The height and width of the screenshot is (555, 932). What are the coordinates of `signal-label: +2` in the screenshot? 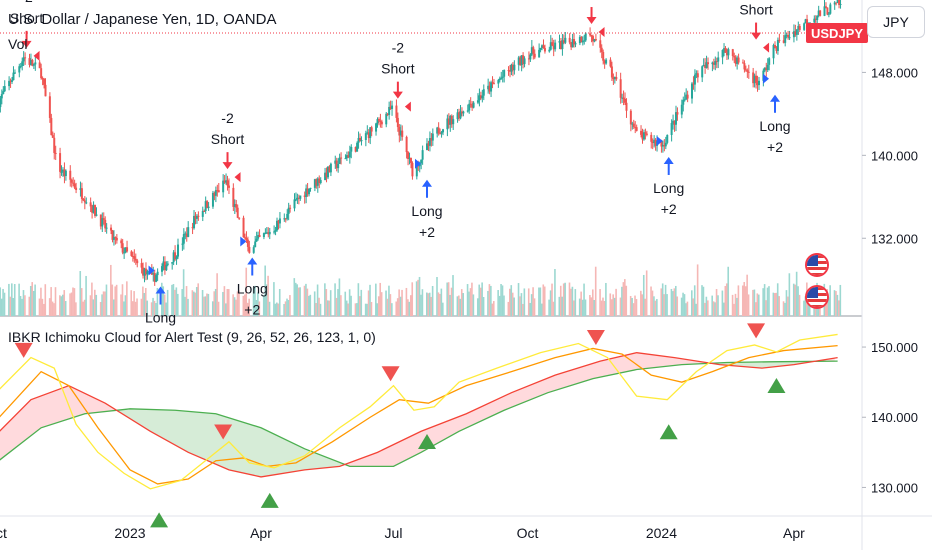 It's located at (669, 209).